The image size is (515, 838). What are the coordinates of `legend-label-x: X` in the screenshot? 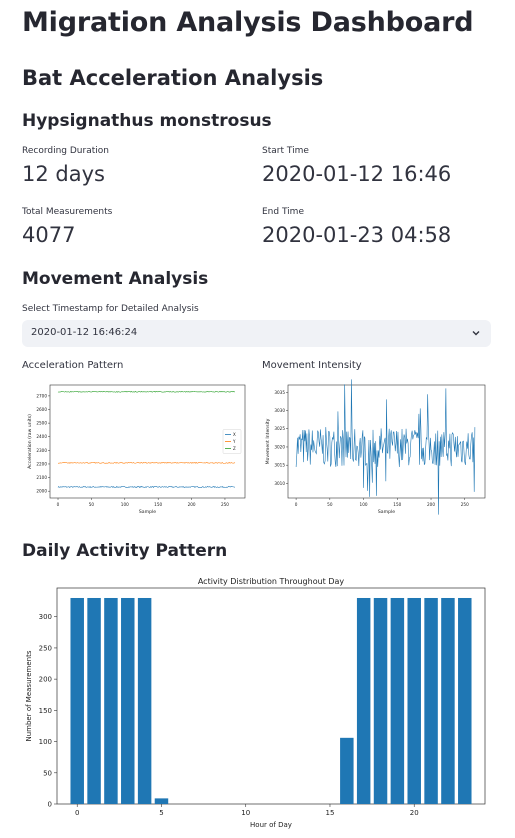 It's located at (234, 434).